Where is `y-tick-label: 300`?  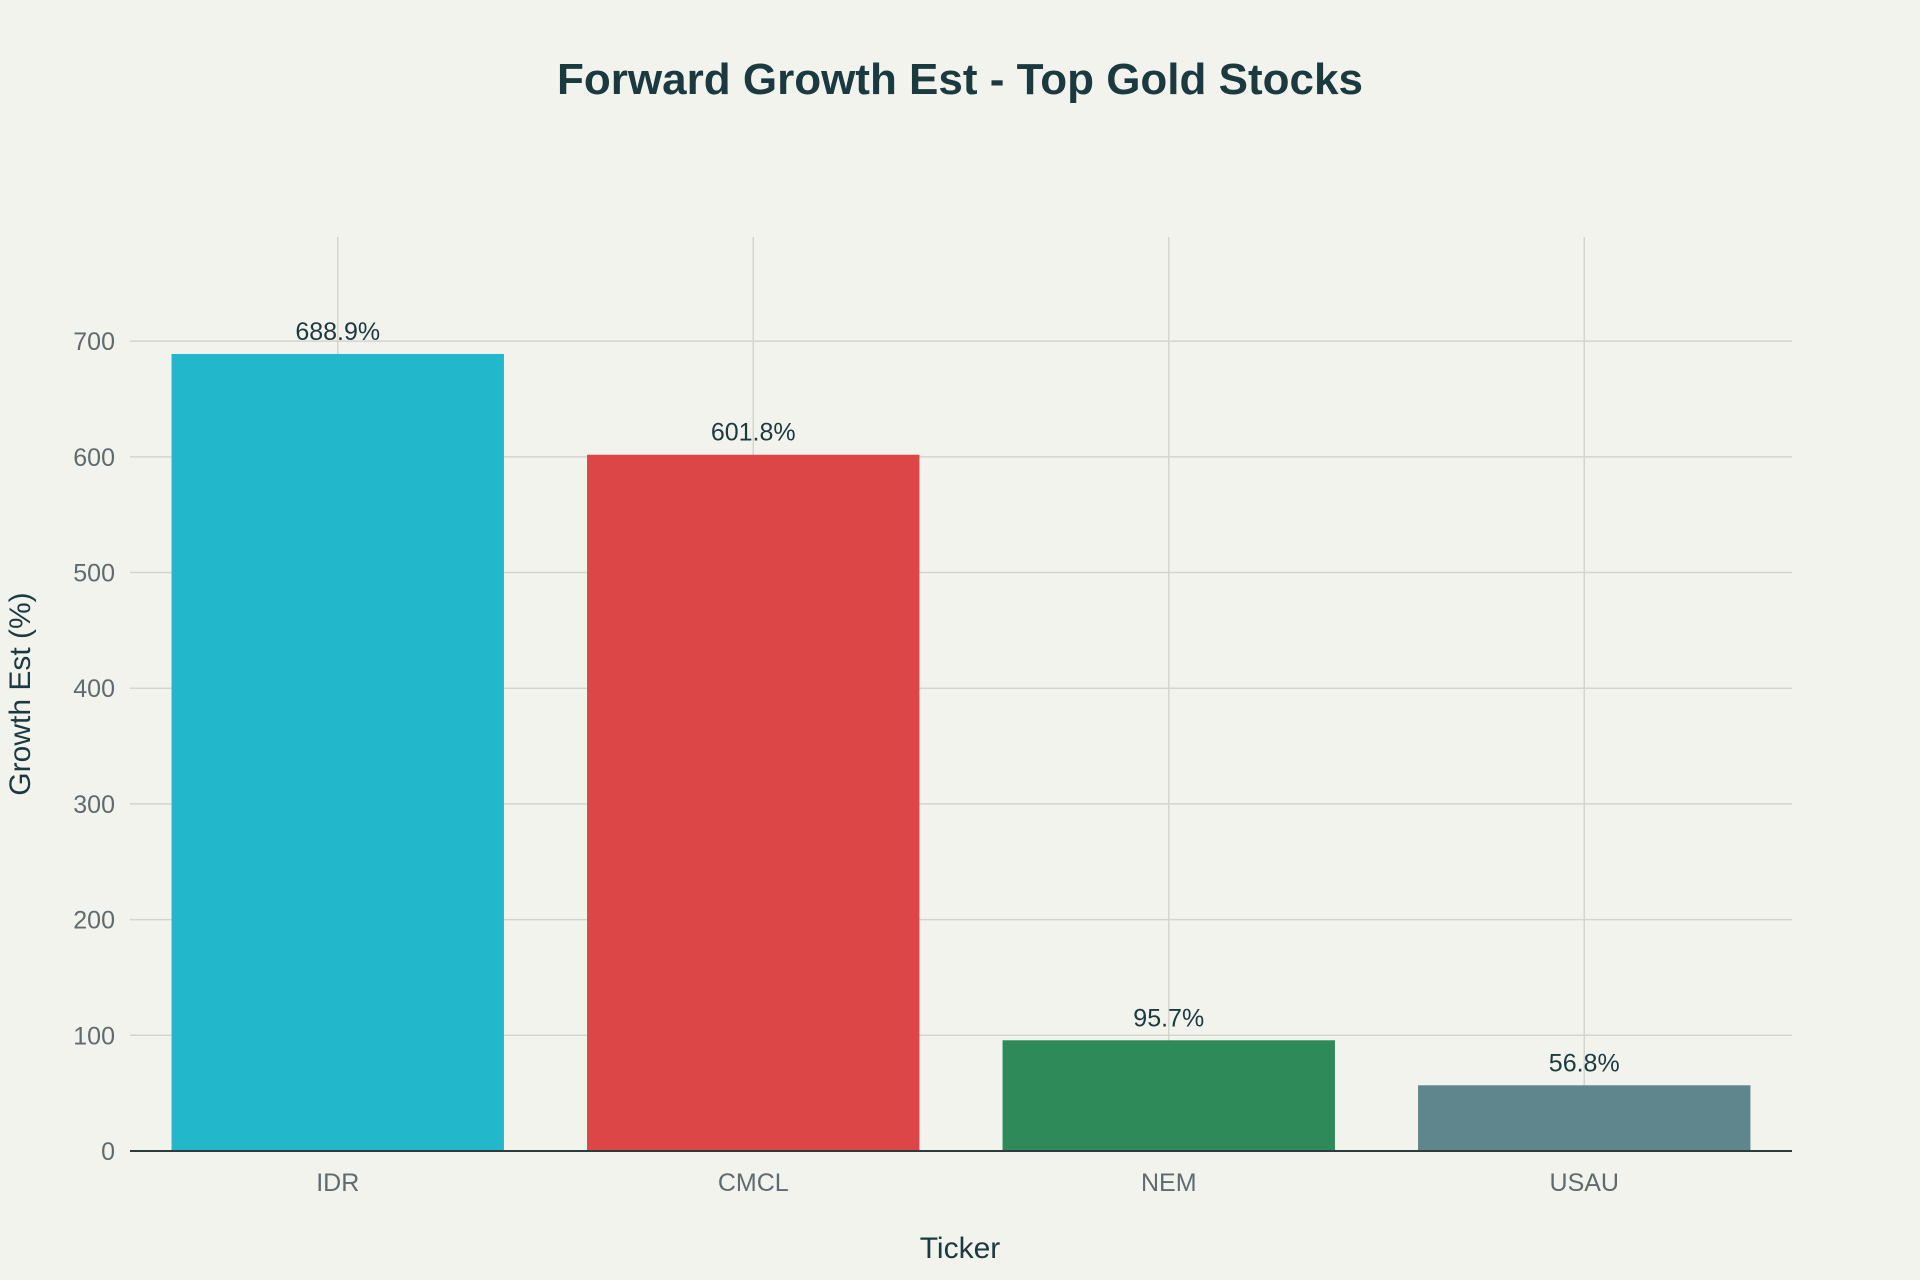 y-tick-label: 300 is located at coordinates (94, 805).